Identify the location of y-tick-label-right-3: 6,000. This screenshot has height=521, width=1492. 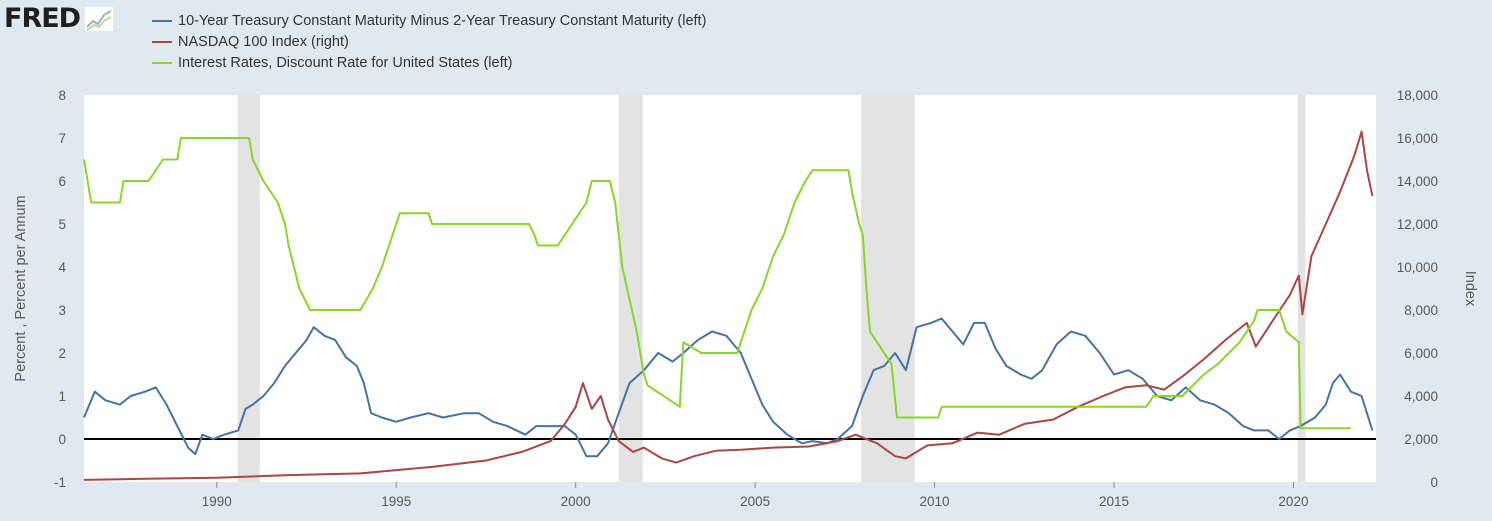
(1421, 353).